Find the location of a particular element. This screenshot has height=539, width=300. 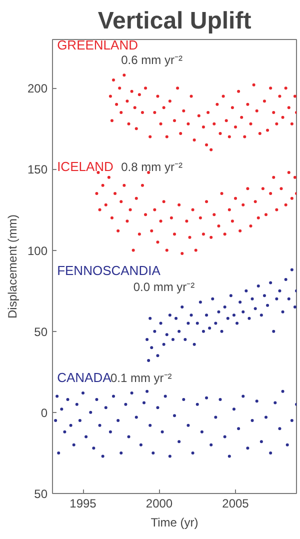

annotation: 0.1 mm yr⁻² is located at coordinates (141, 377).